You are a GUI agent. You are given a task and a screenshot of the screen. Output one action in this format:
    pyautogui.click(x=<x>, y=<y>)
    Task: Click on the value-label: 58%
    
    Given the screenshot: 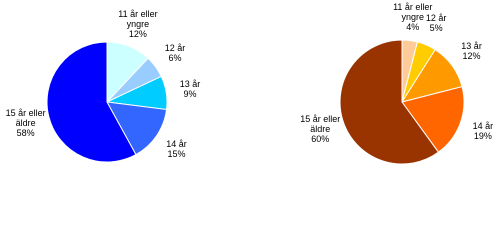 What is the action you would take?
    pyautogui.click(x=25, y=132)
    